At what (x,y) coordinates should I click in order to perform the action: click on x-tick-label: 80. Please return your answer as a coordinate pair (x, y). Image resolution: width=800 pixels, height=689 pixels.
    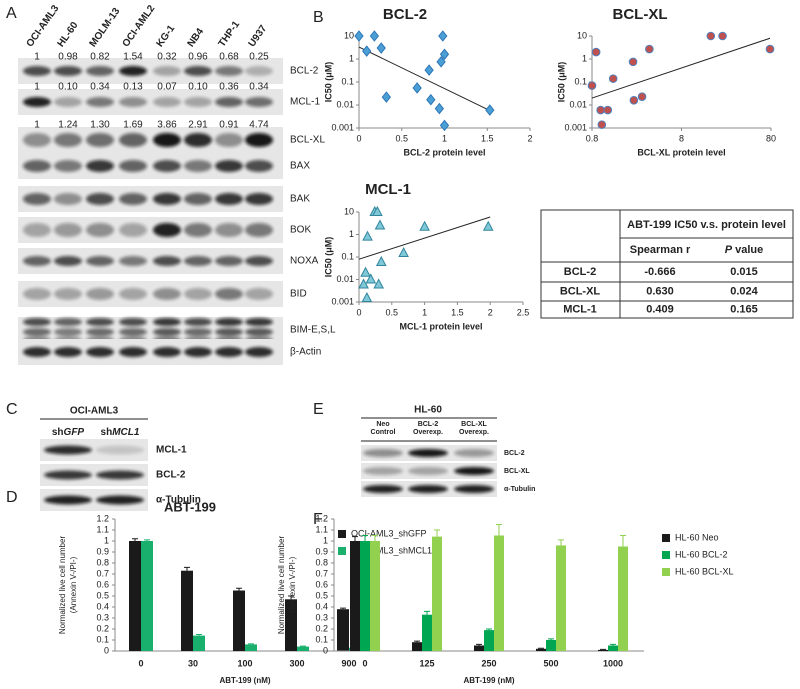
    Looking at the image, I should click on (771, 138).